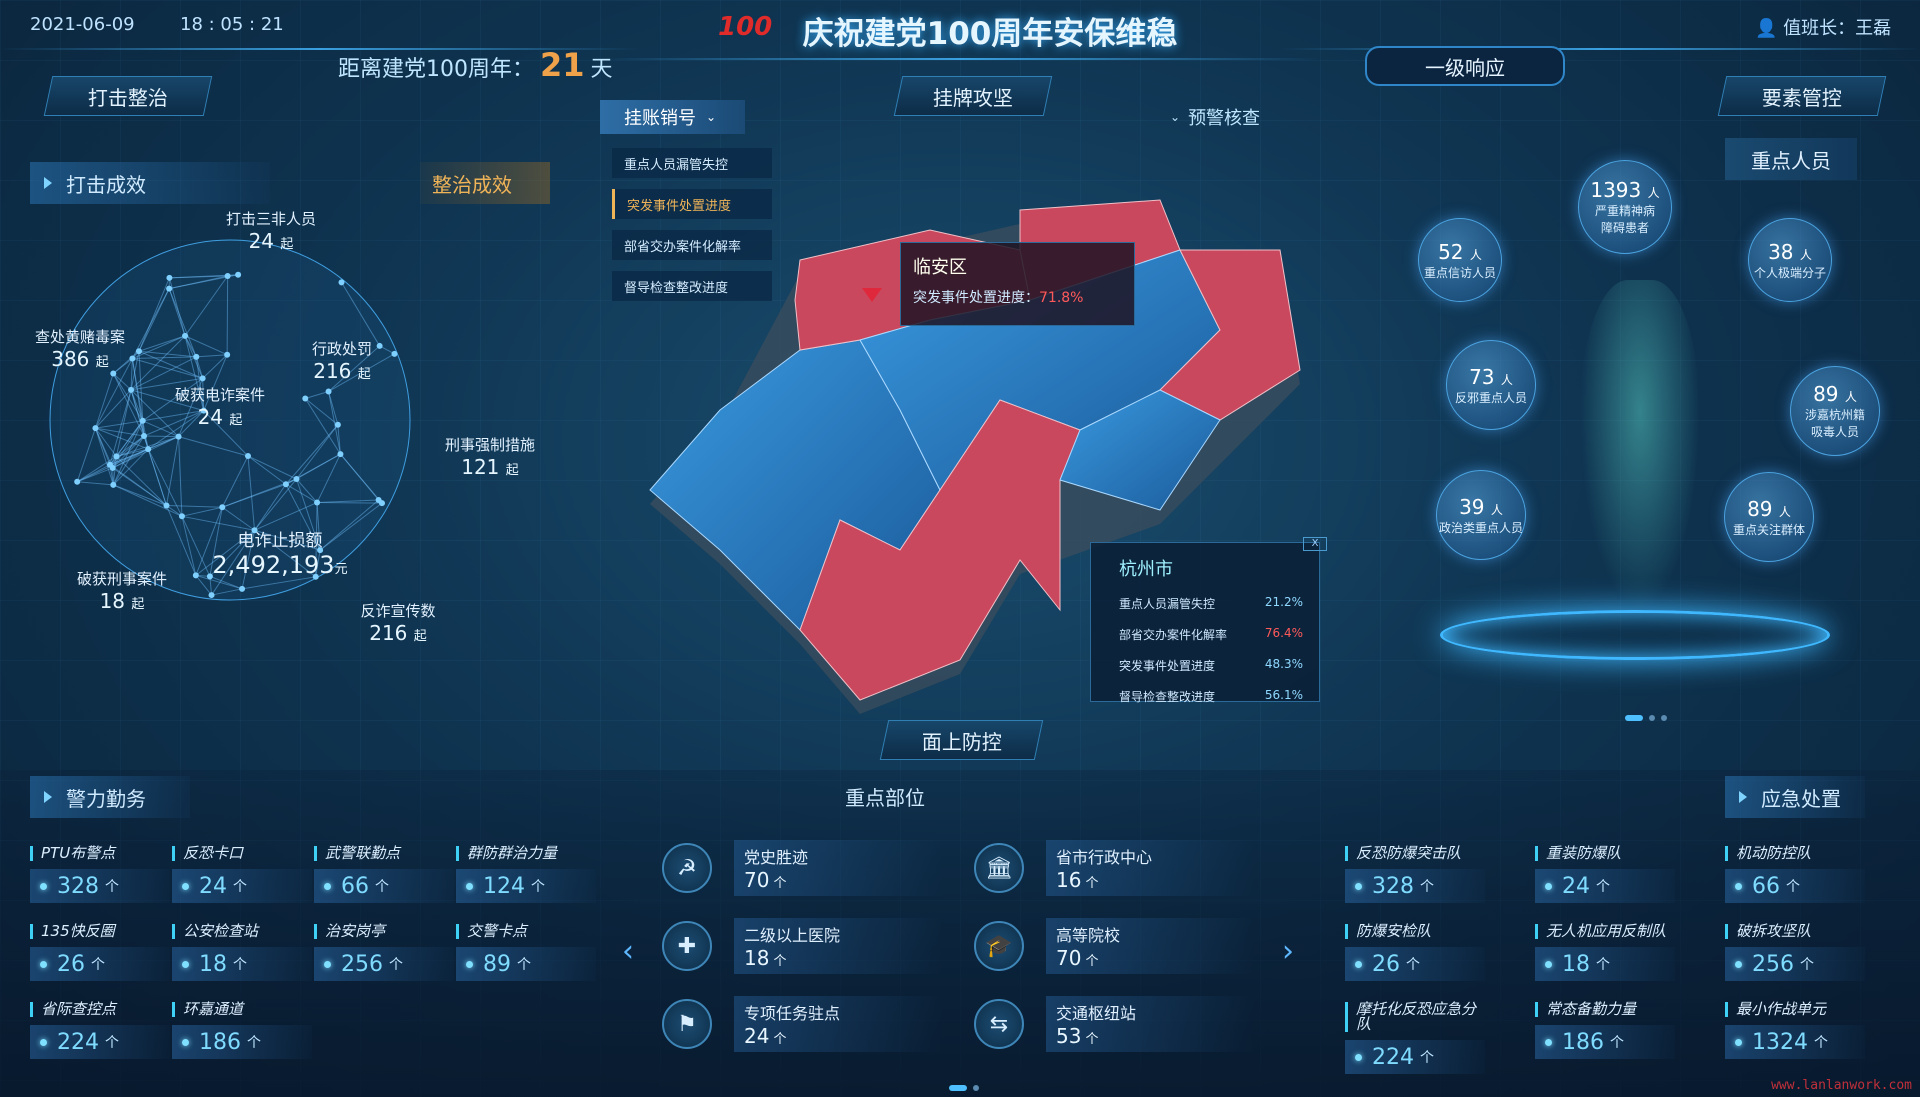 The image size is (1920, 1097). Describe the element at coordinates (1211, 634) in the screenshot. I see `city-card-row: 部省交办案件化解率 76.4%` at that location.